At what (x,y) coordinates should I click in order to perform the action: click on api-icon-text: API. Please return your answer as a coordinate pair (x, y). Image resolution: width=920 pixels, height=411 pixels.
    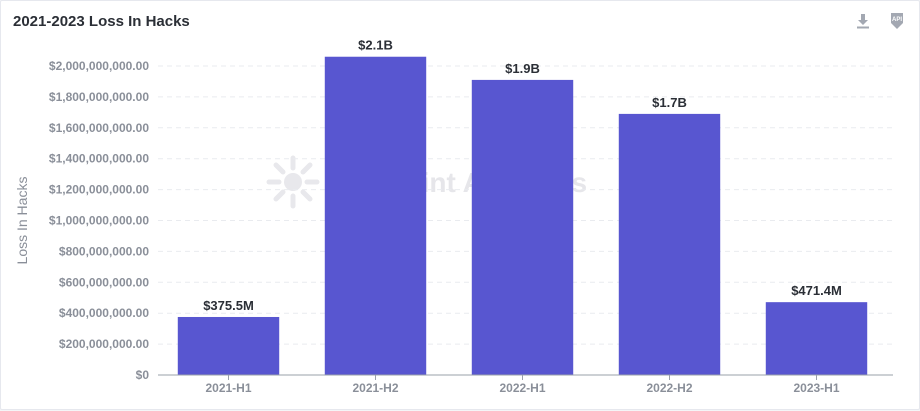
    Looking at the image, I should click on (897, 20).